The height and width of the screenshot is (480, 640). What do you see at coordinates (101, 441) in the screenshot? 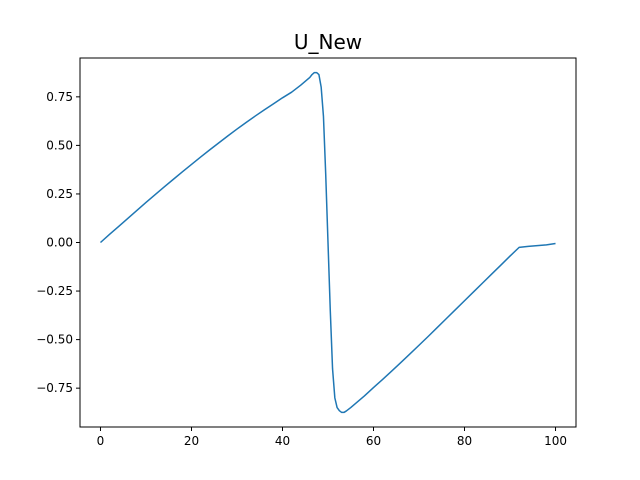
I see `x-tick-label: 0` at bounding box center [101, 441].